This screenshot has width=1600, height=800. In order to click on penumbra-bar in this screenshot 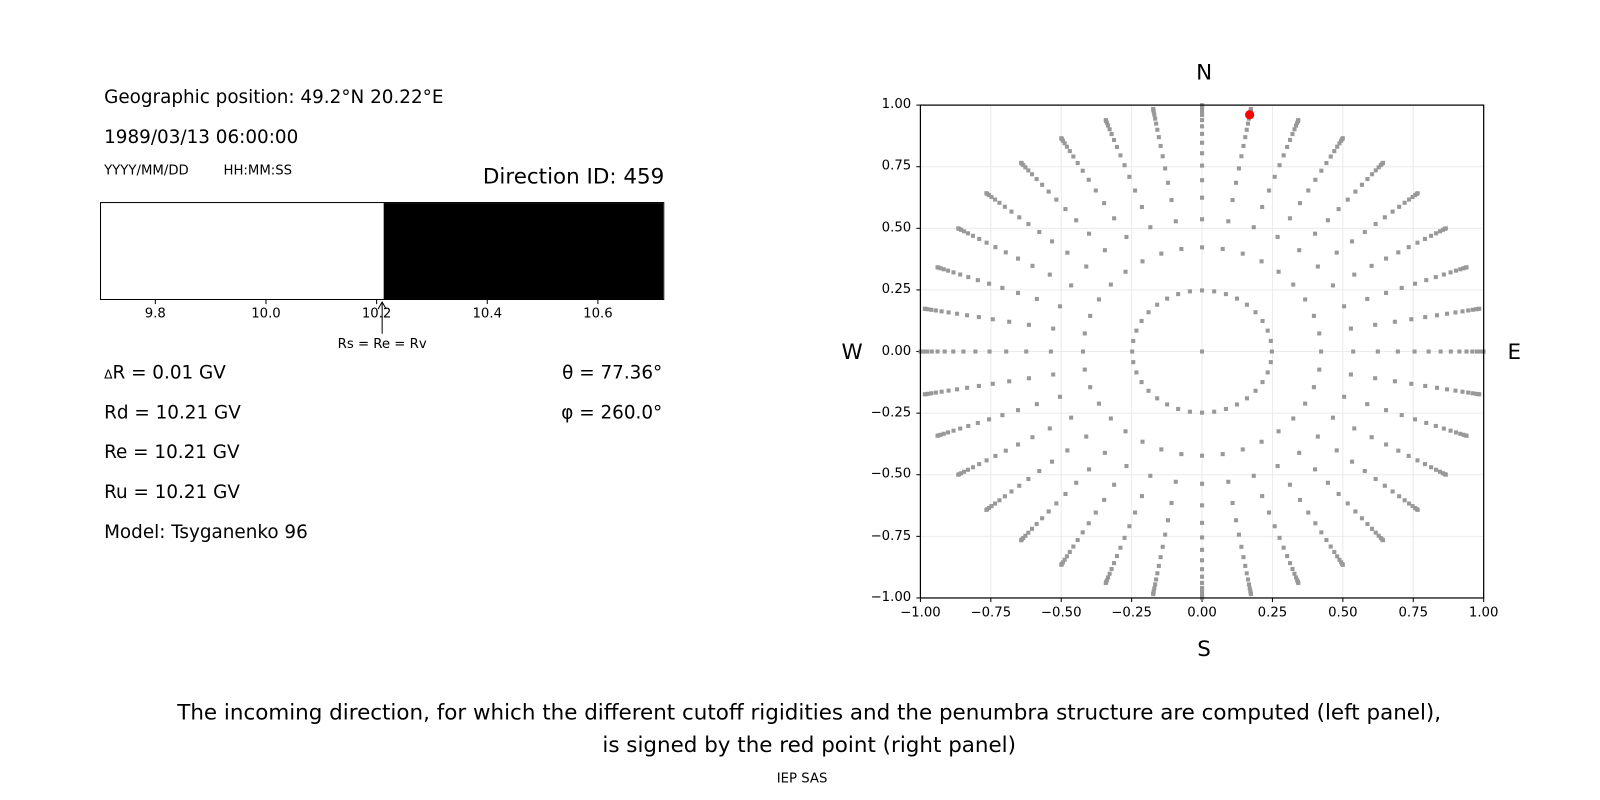, I will do `click(382, 251)`.